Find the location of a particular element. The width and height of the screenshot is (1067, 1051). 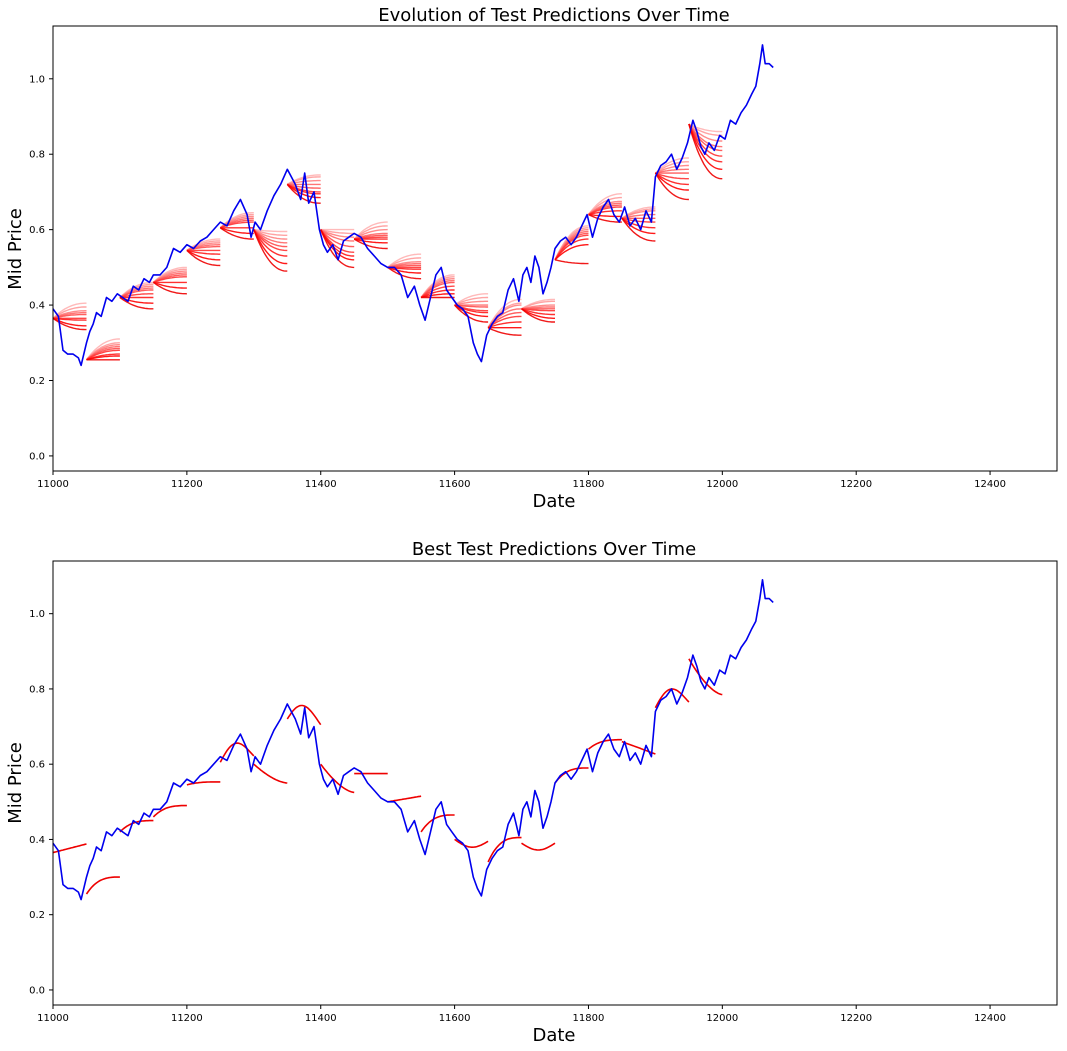

y-tick-label: 0.4 is located at coordinates (37, 840).